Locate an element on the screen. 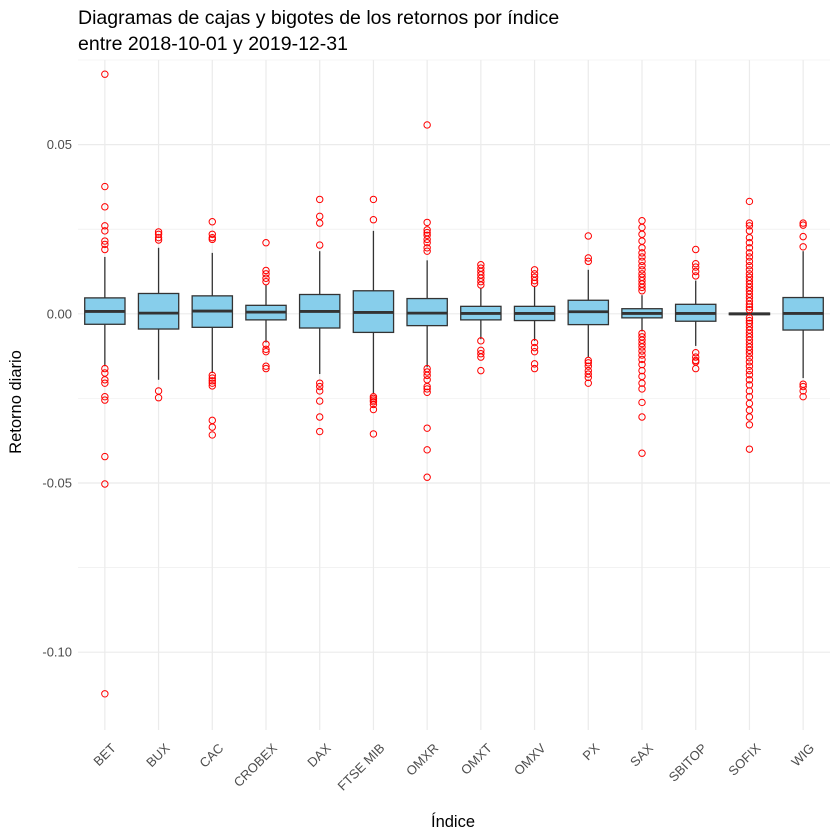  y-tick-label: 0.00 is located at coordinates (59, 313).